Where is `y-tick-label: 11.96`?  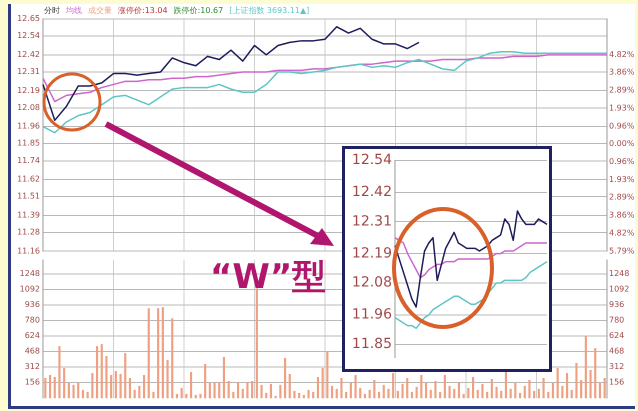 y-tick-label: 11.96 is located at coordinates (28, 126).